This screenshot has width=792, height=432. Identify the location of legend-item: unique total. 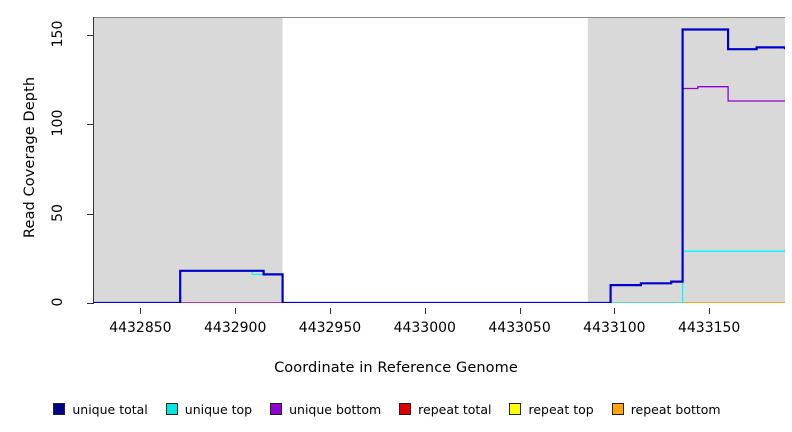
(100, 409).